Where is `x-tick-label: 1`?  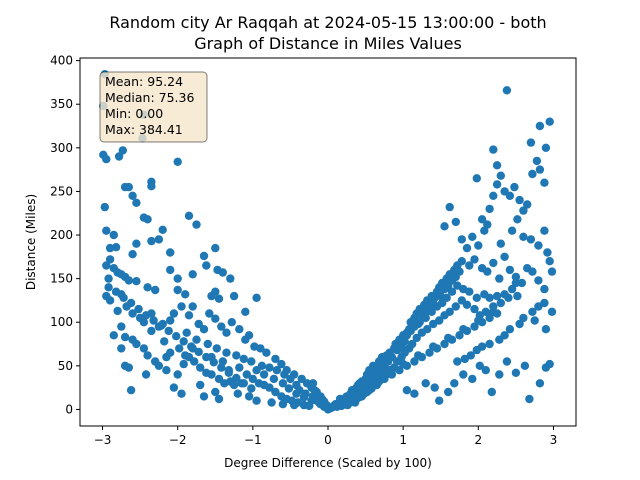
x-tick-label: 1 is located at coordinates (403, 440).